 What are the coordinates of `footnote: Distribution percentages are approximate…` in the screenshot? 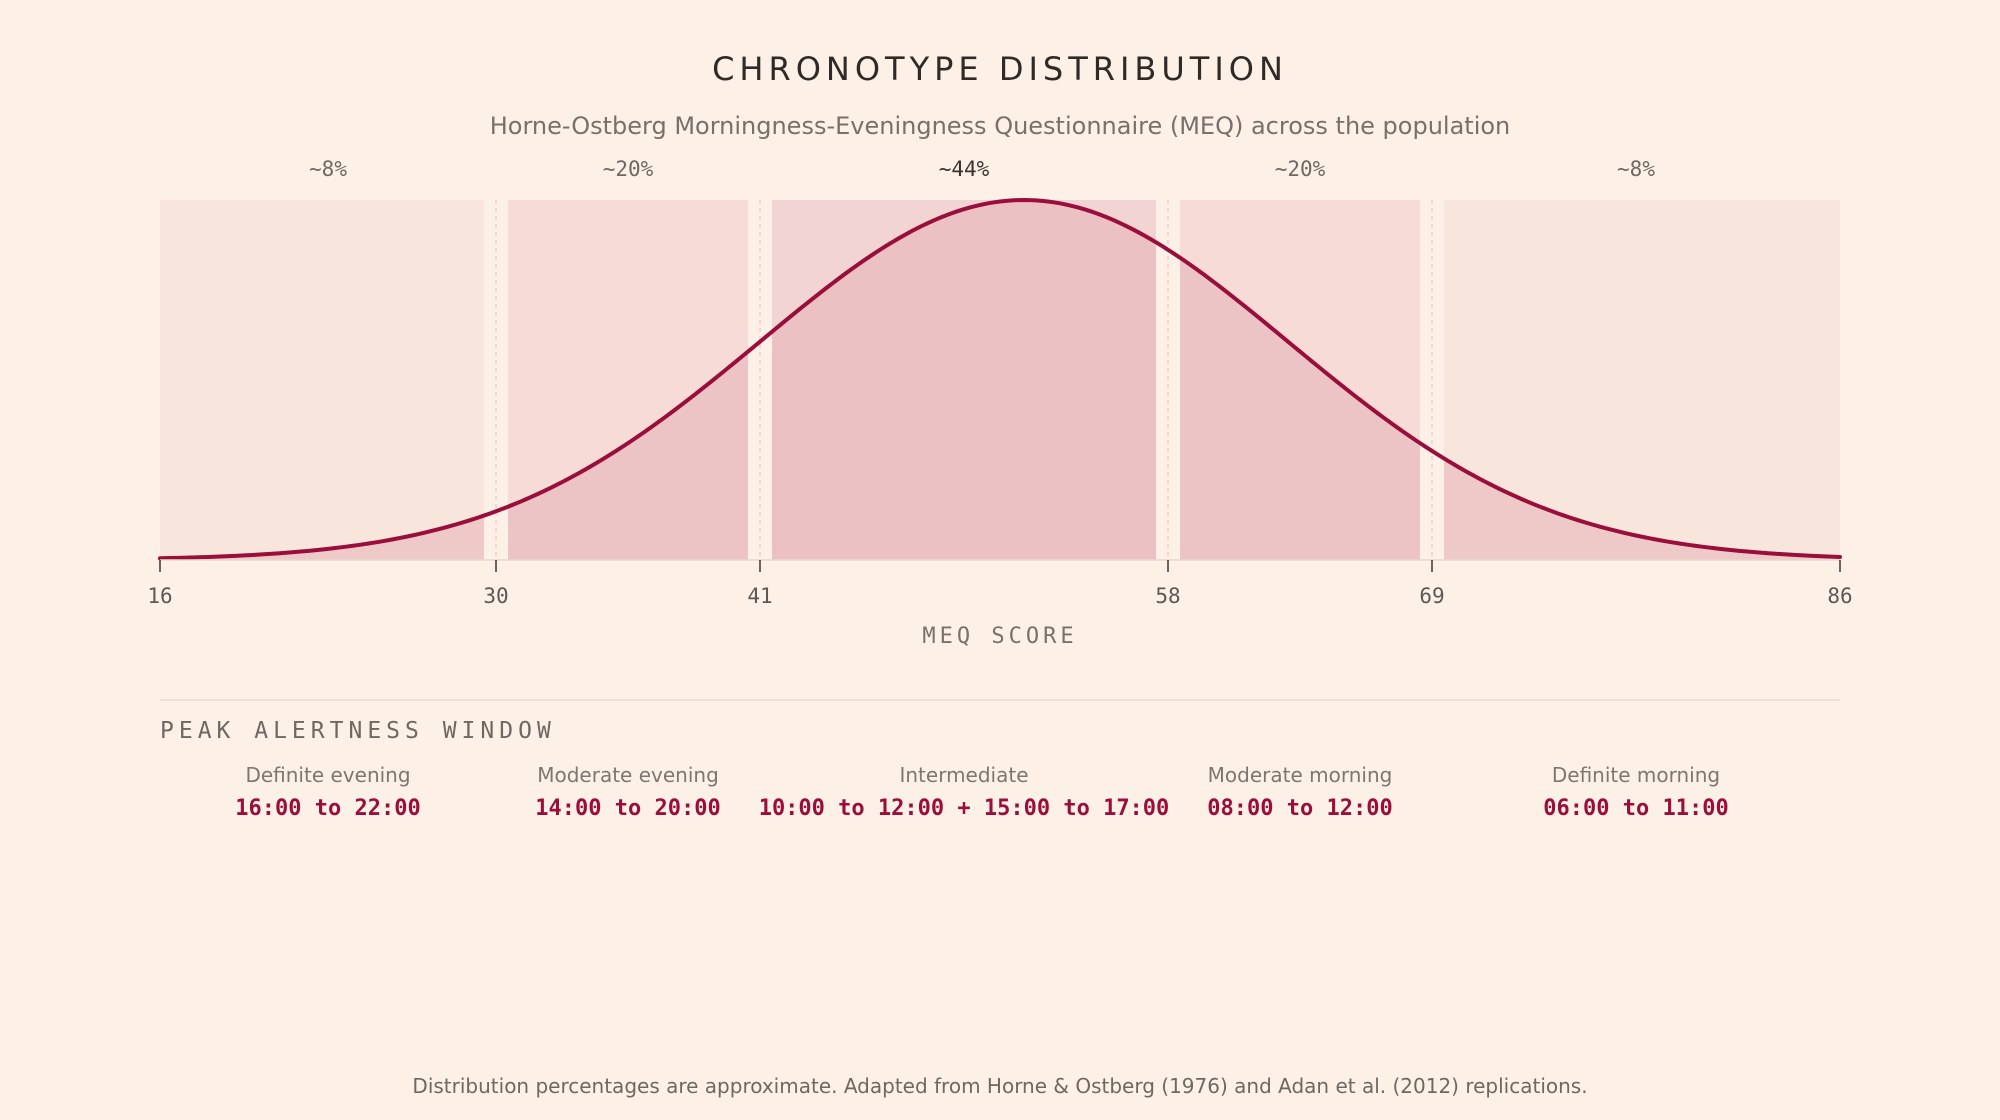 It's located at (1000, 1086).